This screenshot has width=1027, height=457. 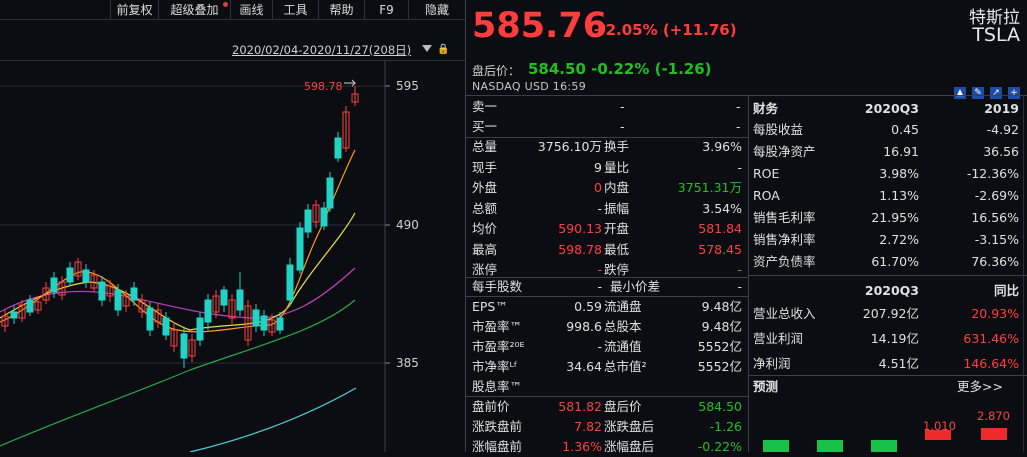 I want to click on stat-label: 最低, so click(x=617, y=249).